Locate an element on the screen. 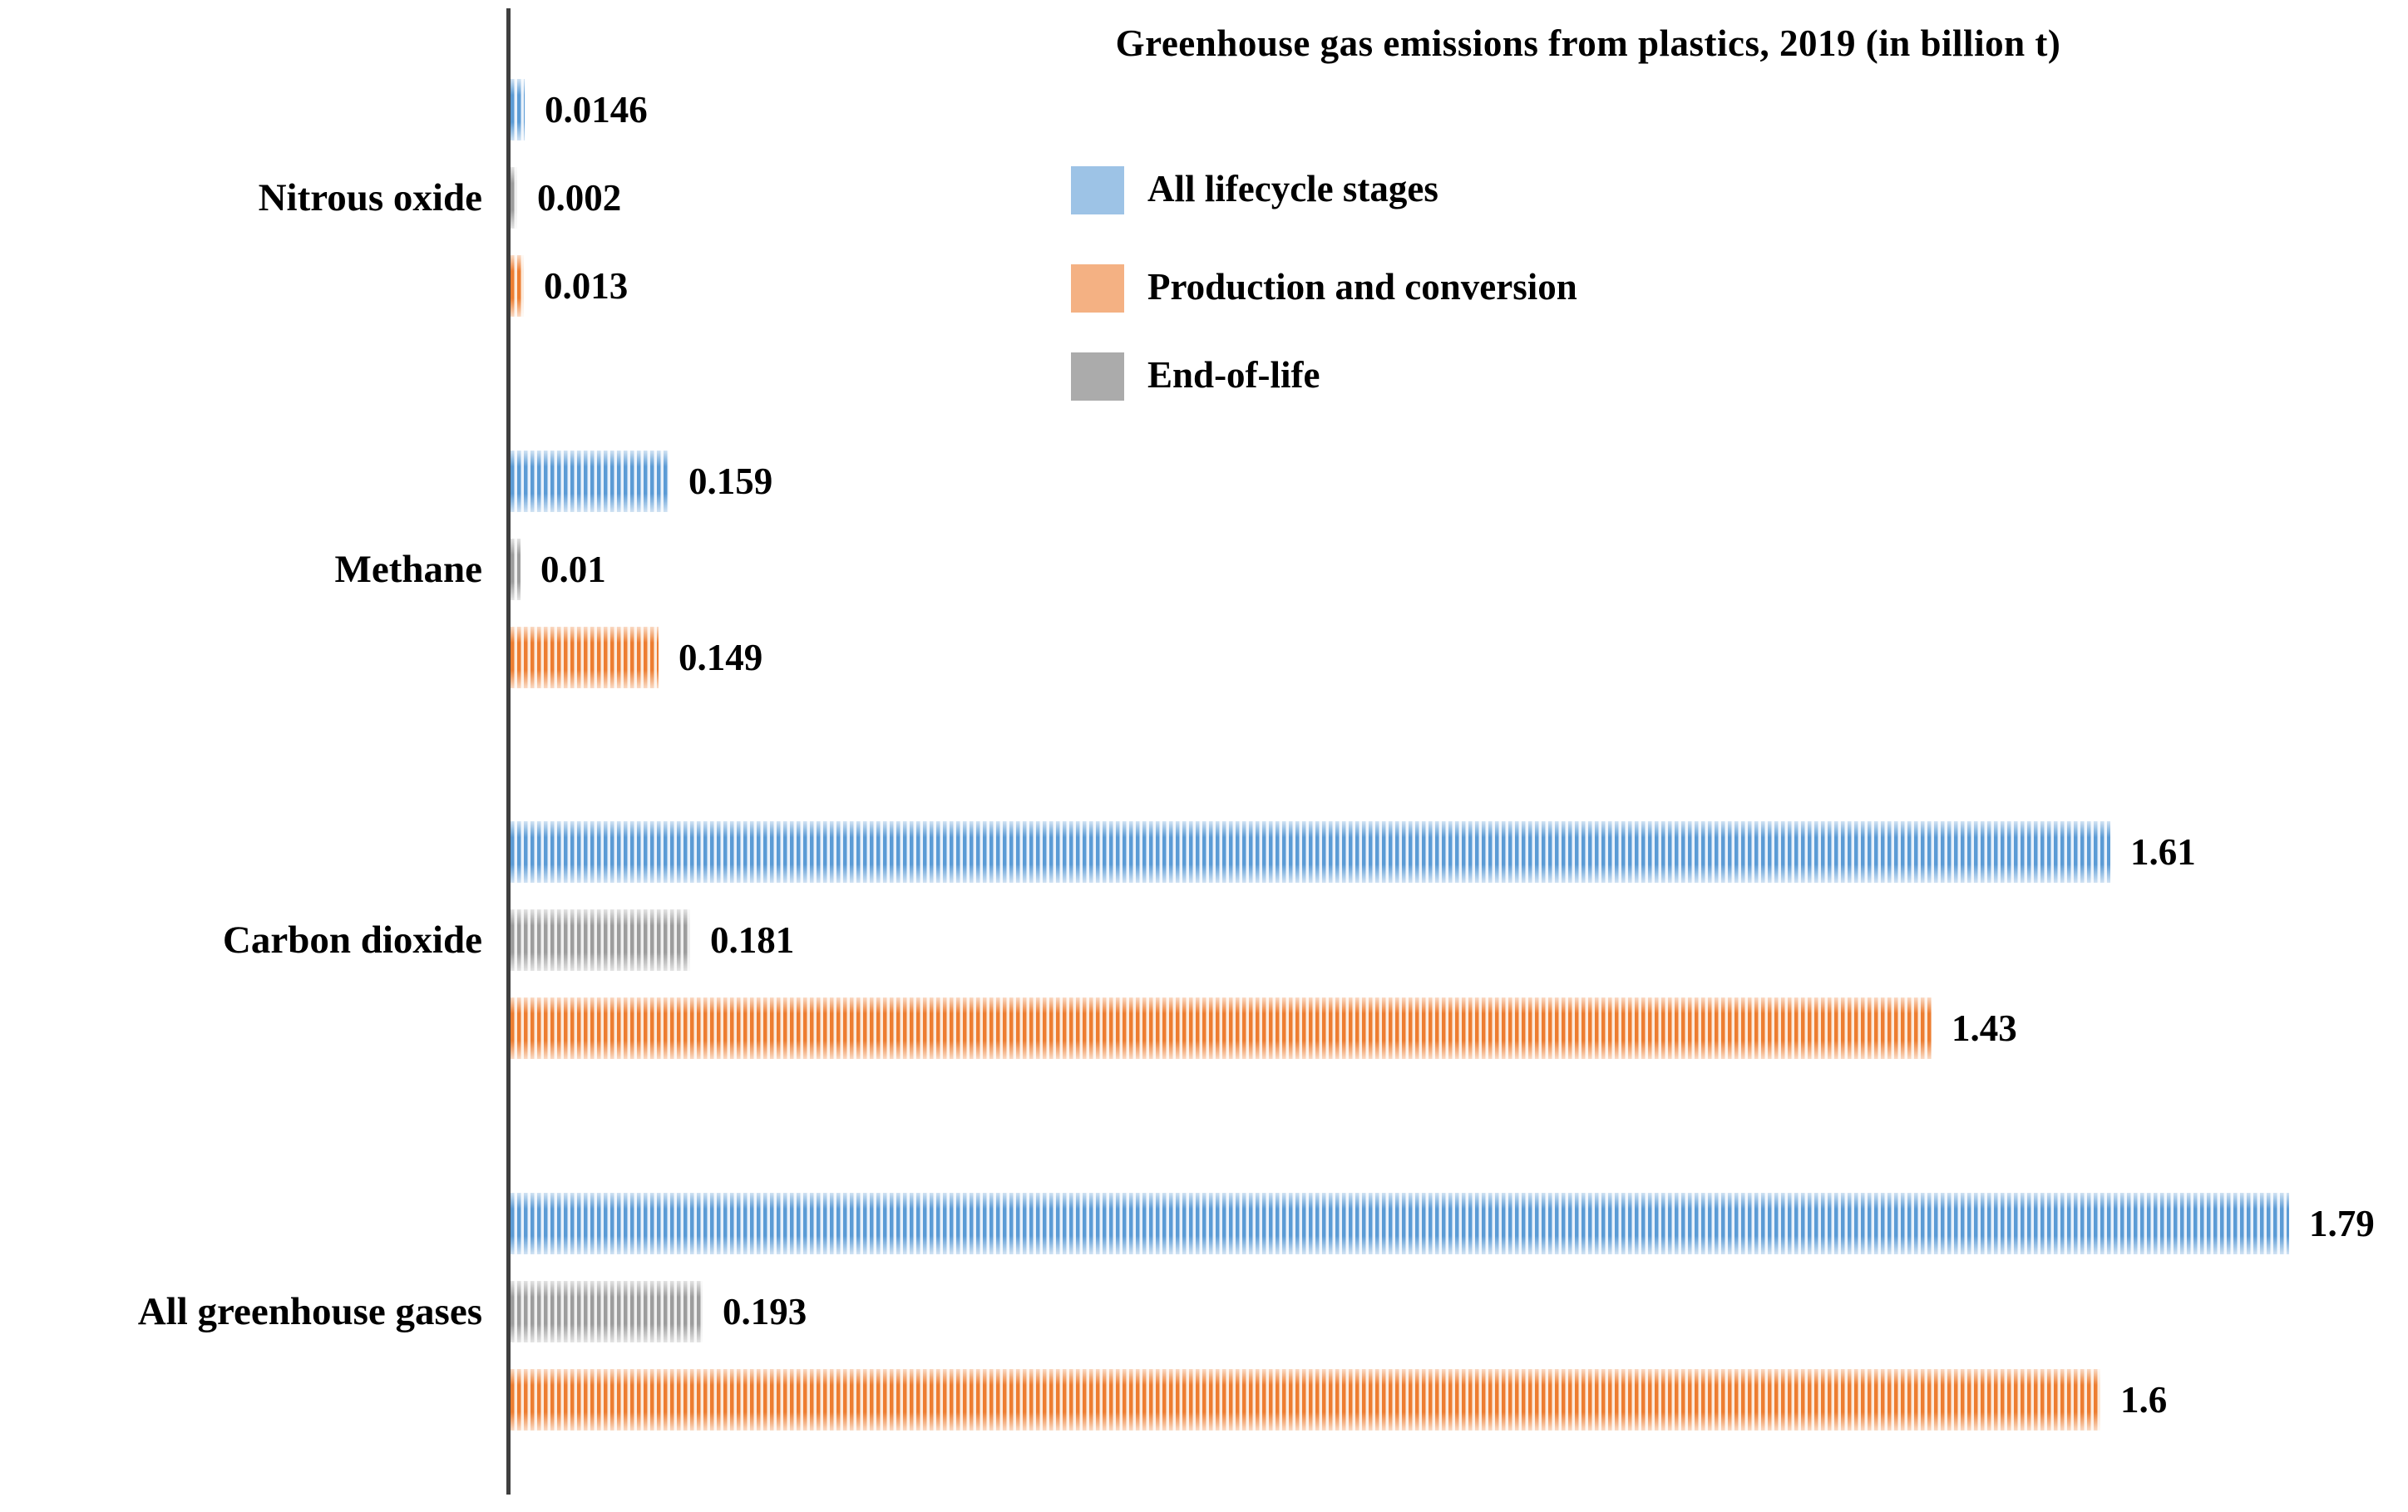 The width and height of the screenshot is (2408, 1512). legend-label: End-of-life is located at coordinates (1234, 375).